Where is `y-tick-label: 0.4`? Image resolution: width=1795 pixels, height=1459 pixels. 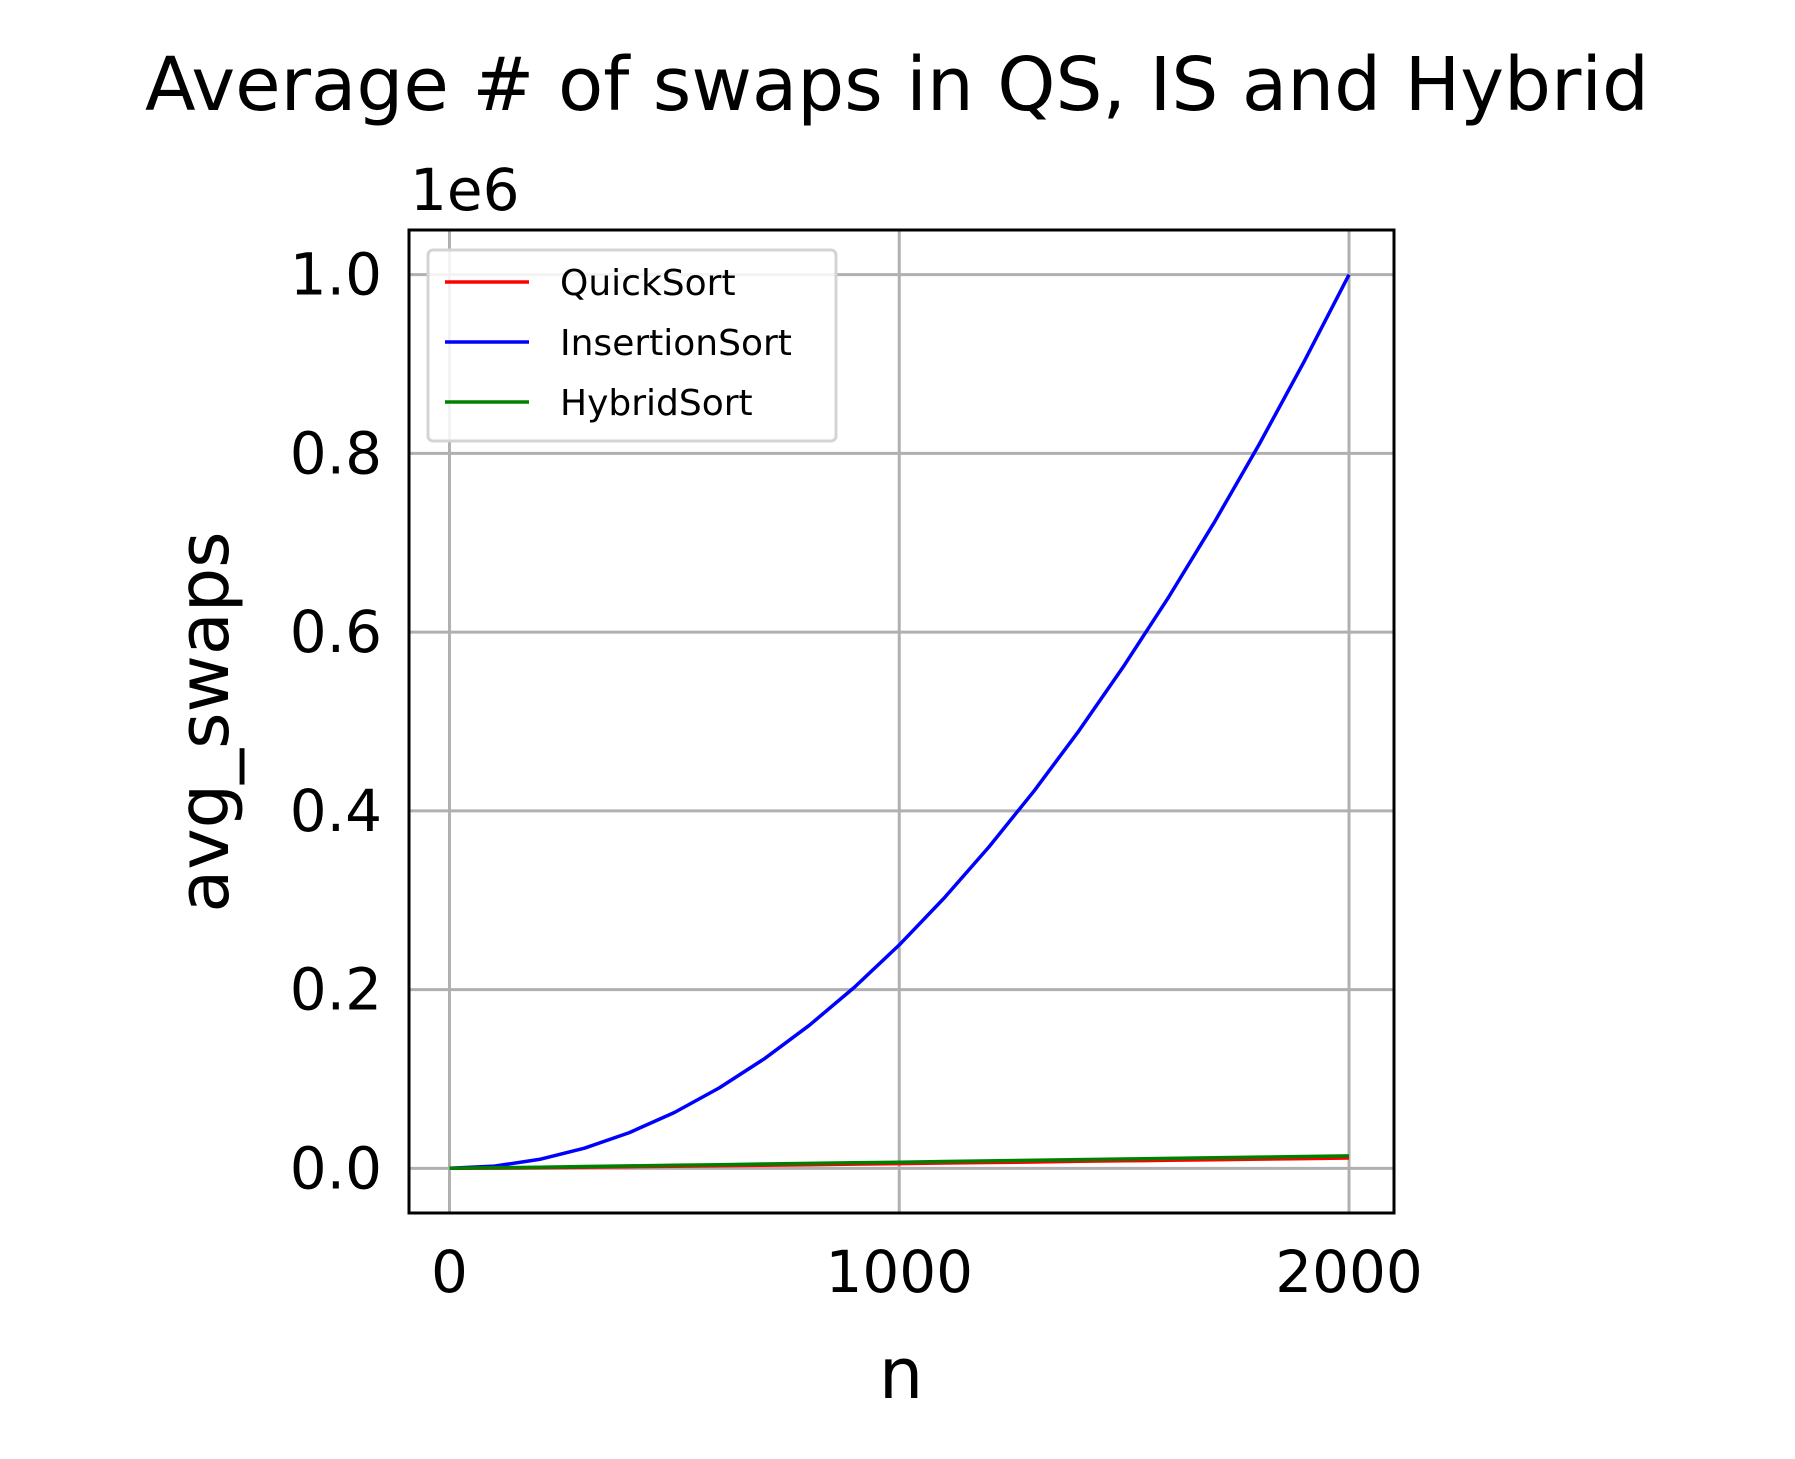 y-tick-label: 0.4 is located at coordinates (336, 811).